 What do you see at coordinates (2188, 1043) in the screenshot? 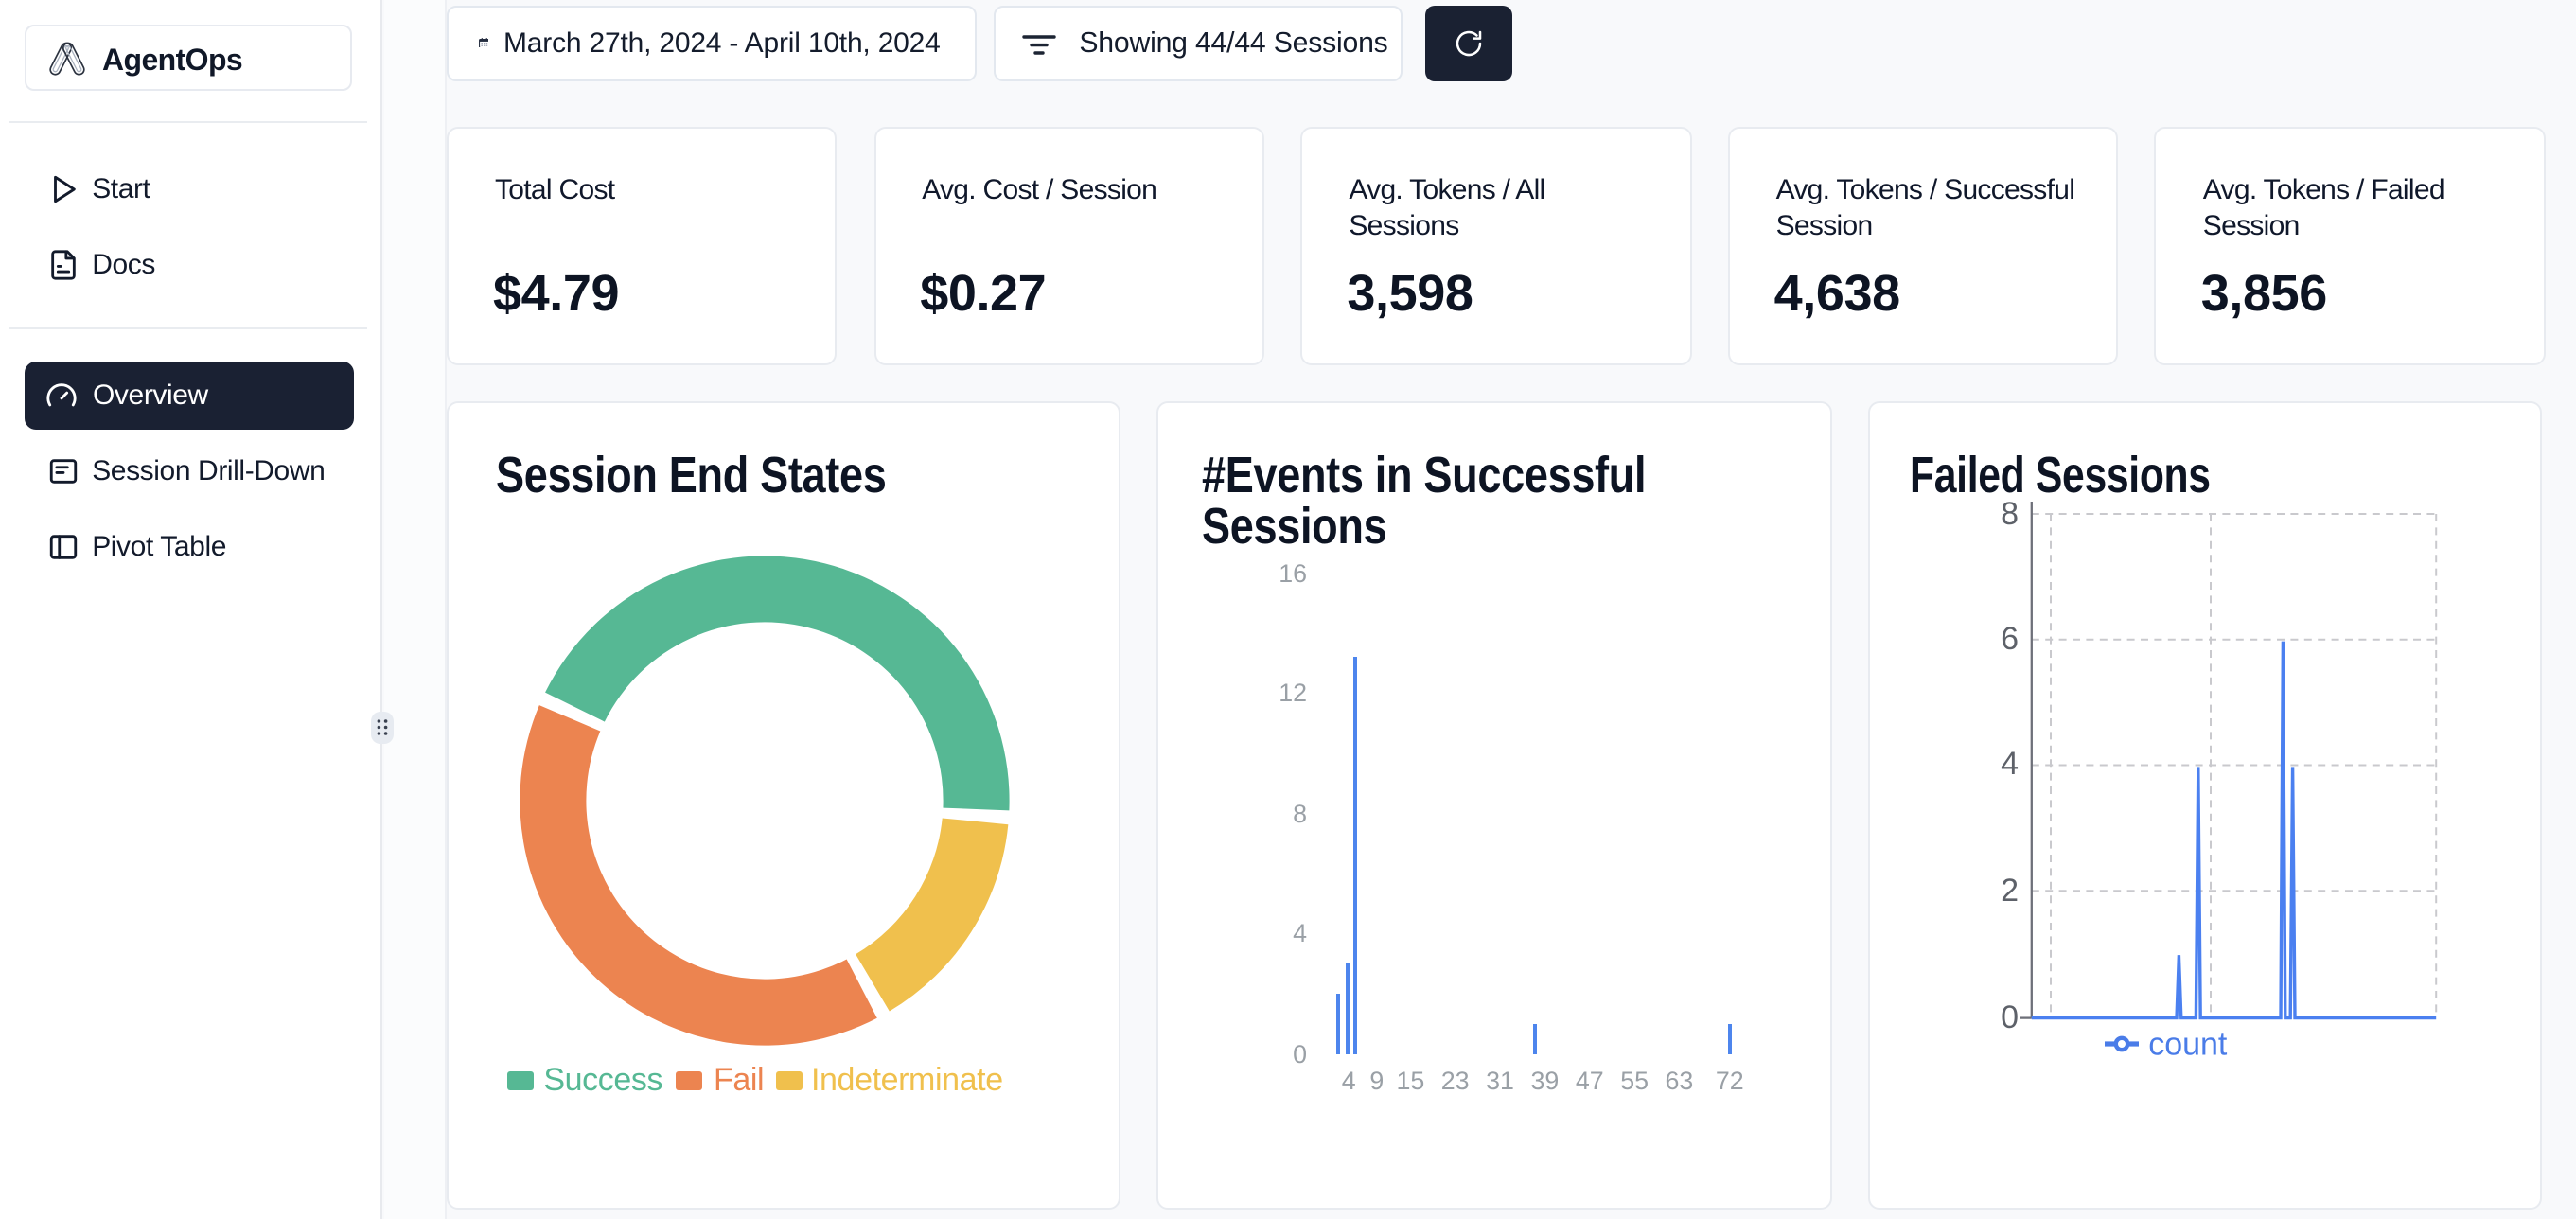
I see `svg-text: count` at bounding box center [2188, 1043].